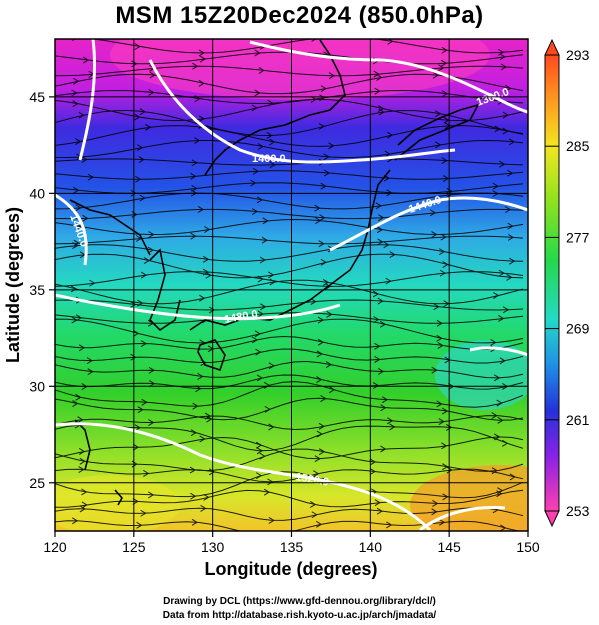 The width and height of the screenshot is (599, 625). Describe the element at coordinates (37, 386) in the screenshot. I see `y-tick-label: 30` at that location.